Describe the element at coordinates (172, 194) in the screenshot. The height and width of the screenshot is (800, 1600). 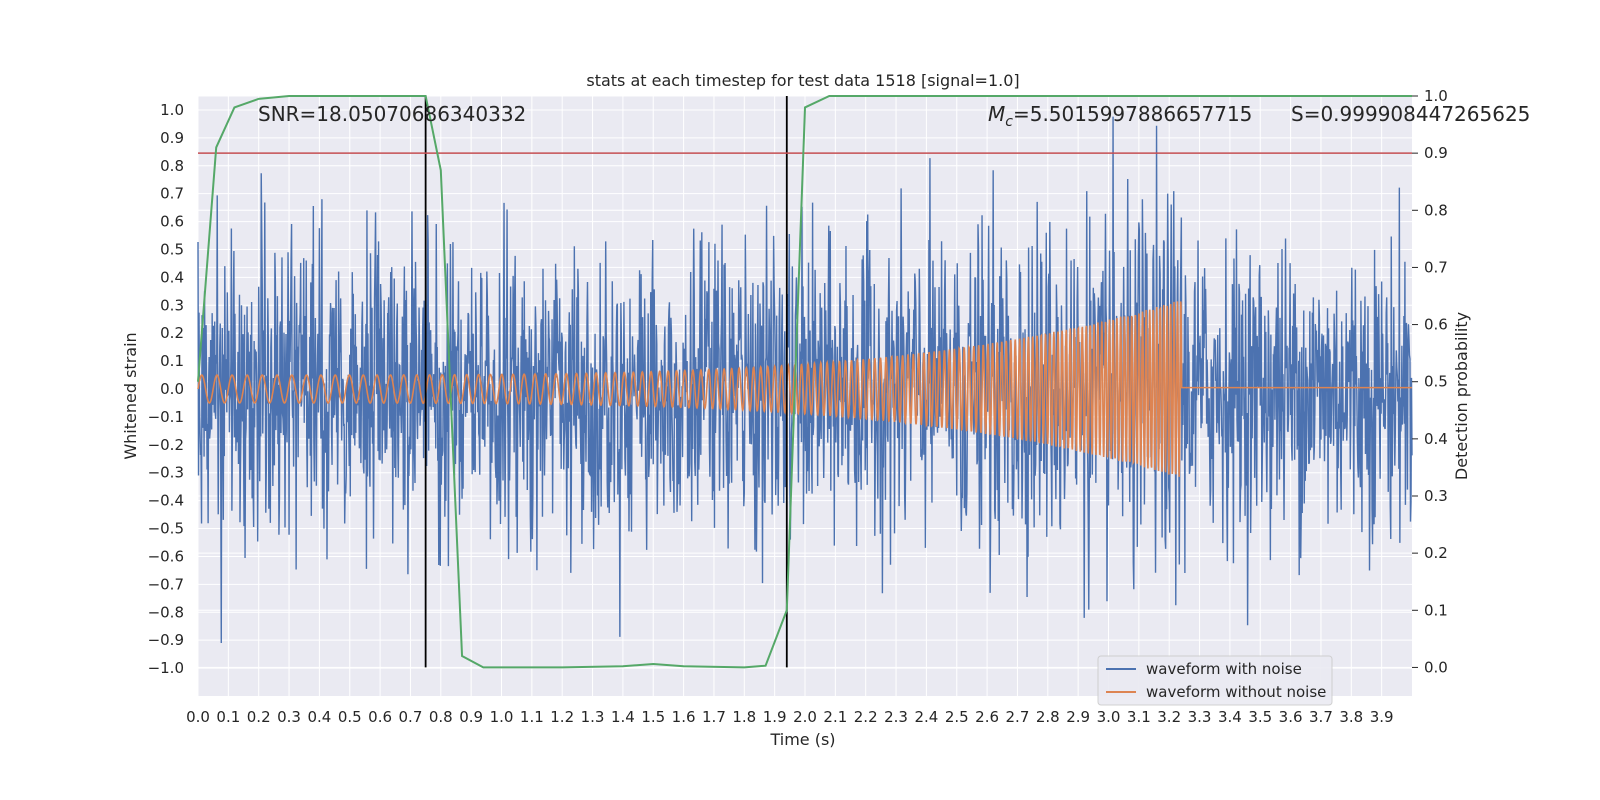
I see `y-tick-label: 0.7` at that location.